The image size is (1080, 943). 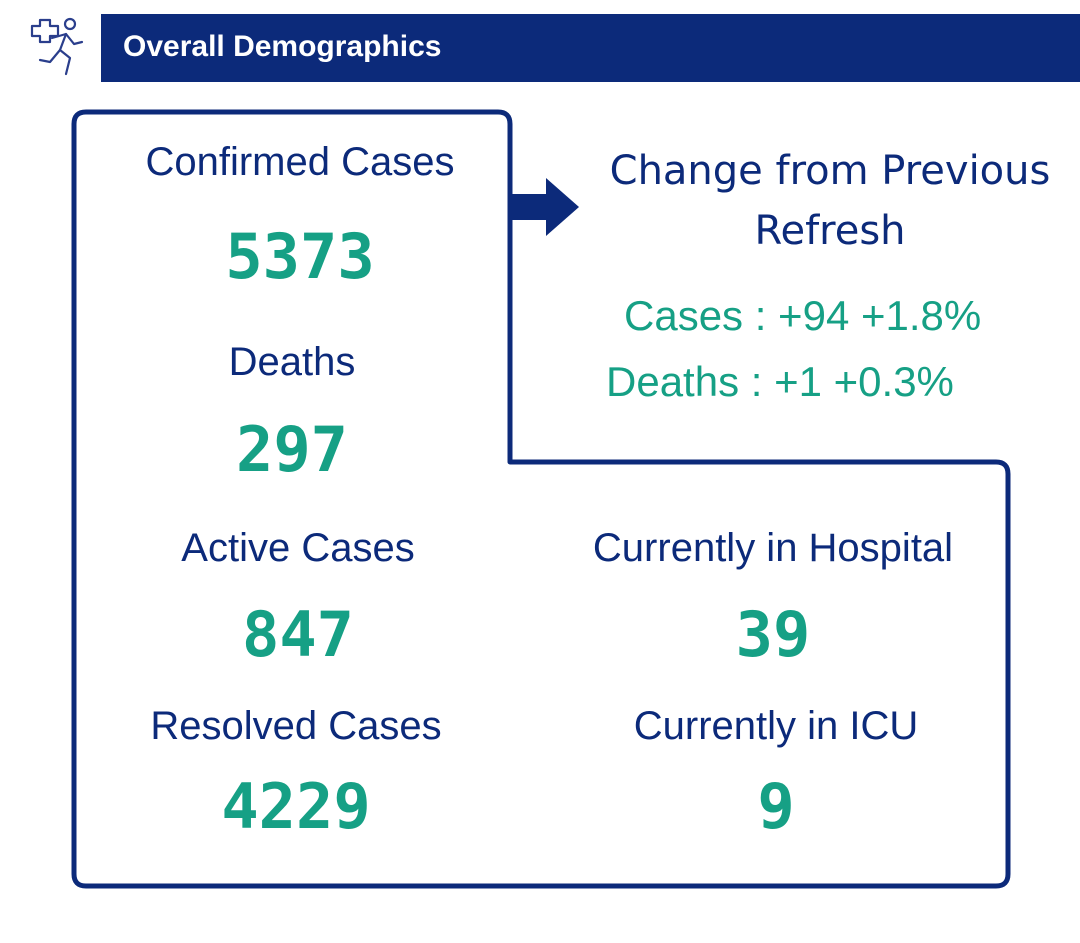 I want to click on confirmed-cases-label: Confirmed Cases, so click(x=300, y=162).